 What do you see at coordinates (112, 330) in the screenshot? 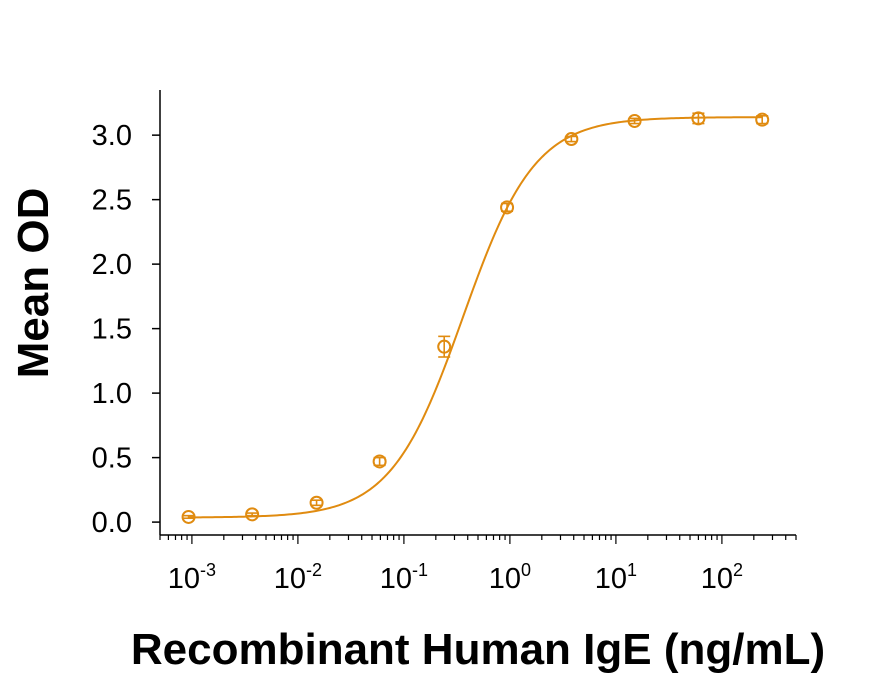
I see `y-tick-label: 1.5` at bounding box center [112, 330].